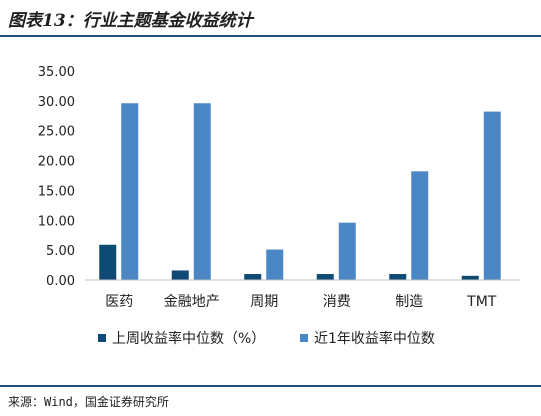 Image resolution: width=541 pixels, height=416 pixels. I want to click on y-tick-label: 15.00, so click(56, 191).